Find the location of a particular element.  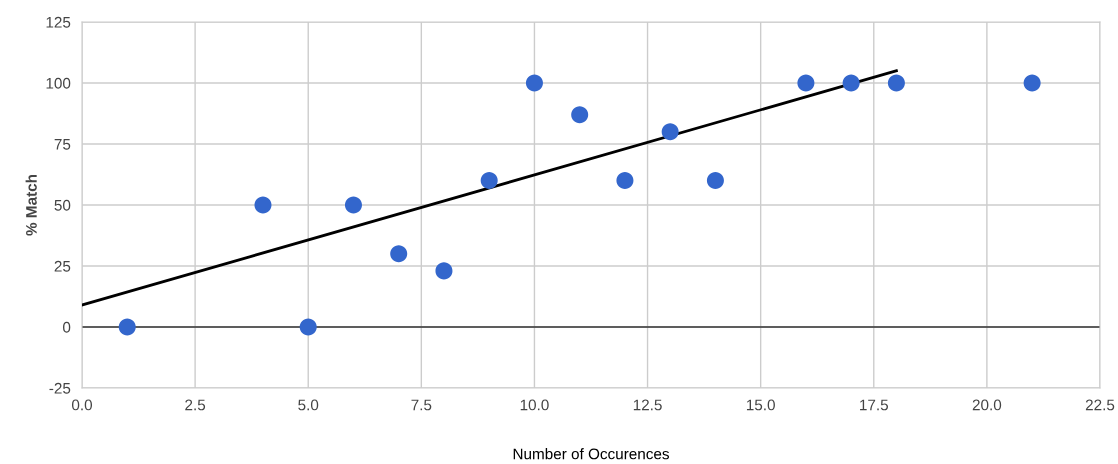

y-tick-label: 25 is located at coordinates (62, 266).